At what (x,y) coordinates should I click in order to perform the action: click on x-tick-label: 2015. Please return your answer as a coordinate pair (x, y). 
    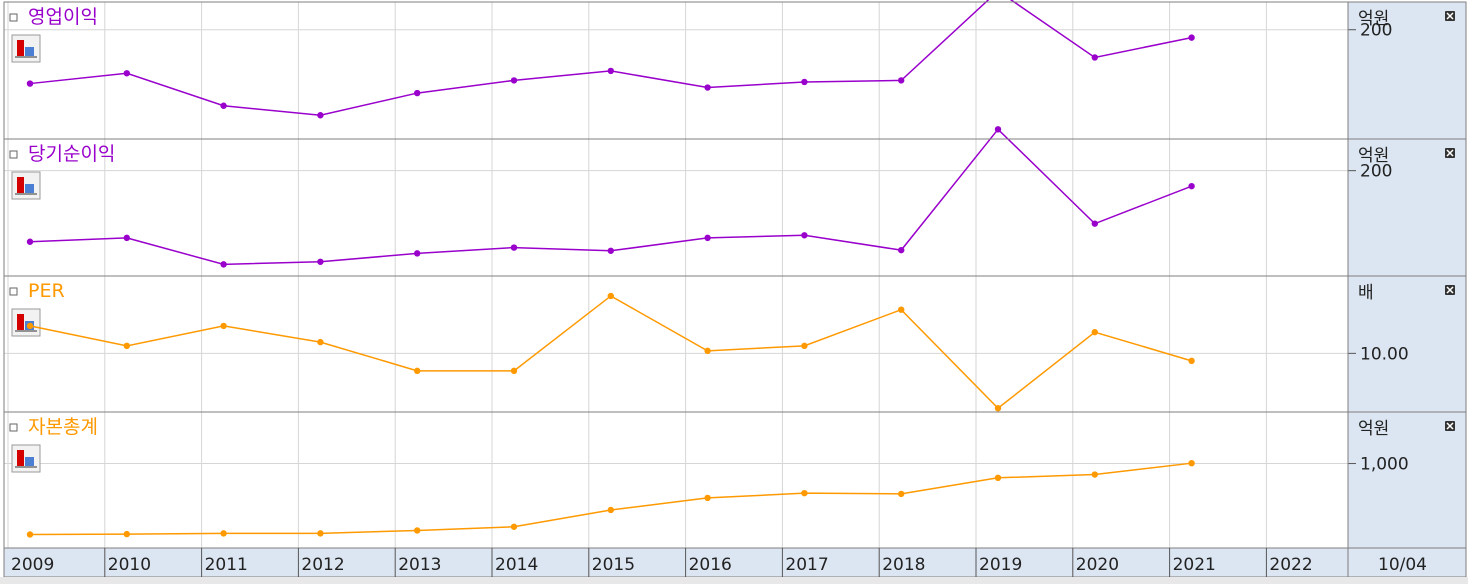
    Looking at the image, I should click on (613, 565).